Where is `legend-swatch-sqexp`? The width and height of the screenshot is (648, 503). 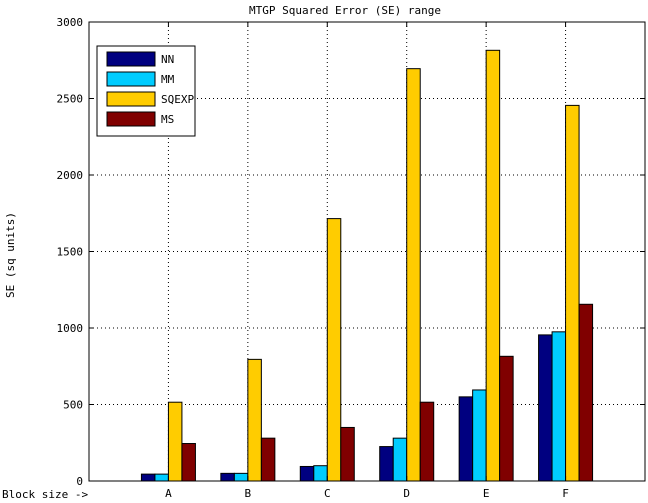
legend-swatch-sqexp is located at coordinates (131, 99).